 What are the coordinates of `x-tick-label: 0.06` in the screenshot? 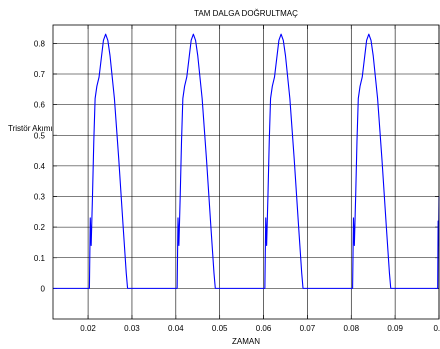 It's located at (264, 328).